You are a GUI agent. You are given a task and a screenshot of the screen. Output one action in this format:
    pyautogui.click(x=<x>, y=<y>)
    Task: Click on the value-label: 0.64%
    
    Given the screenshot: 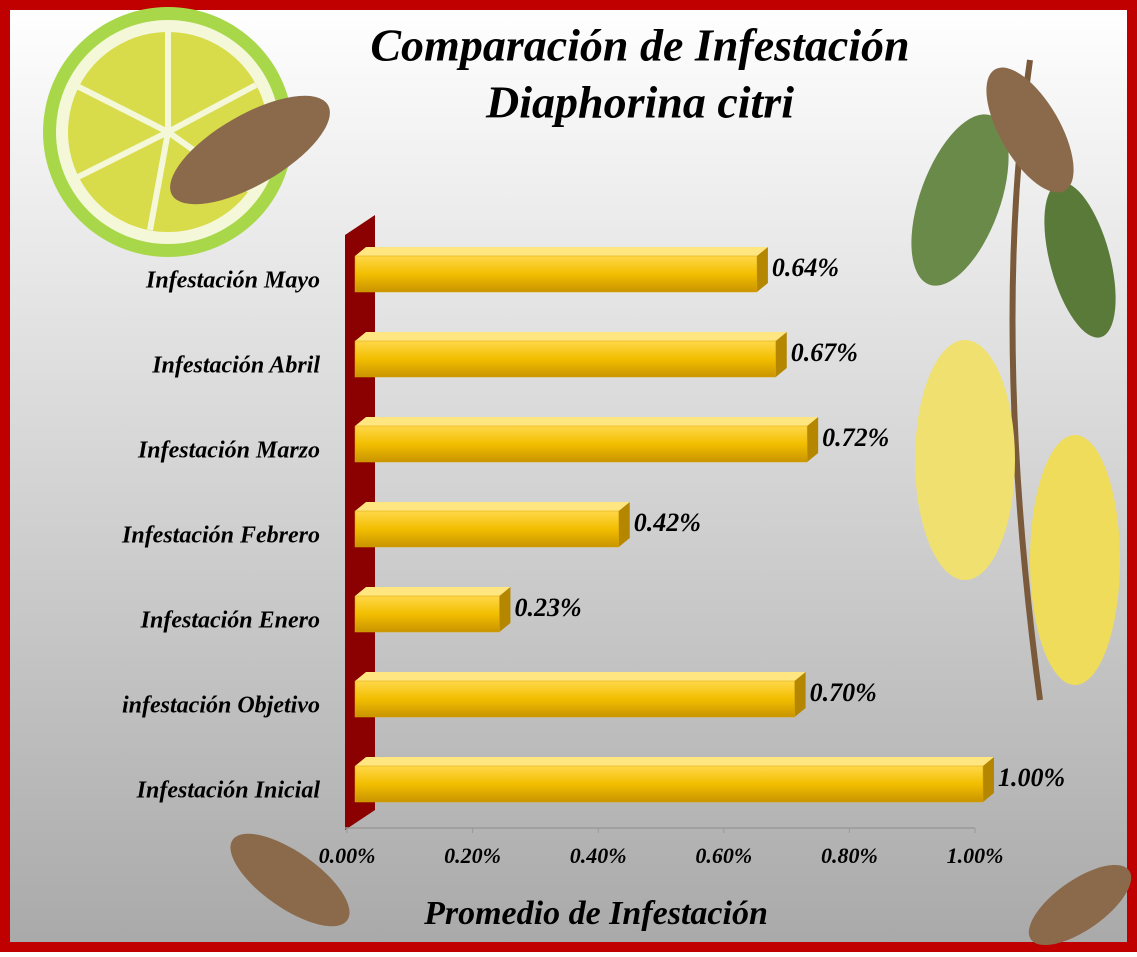 What is the action you would take?
    pyautogui.click(x=805, y=267)
    